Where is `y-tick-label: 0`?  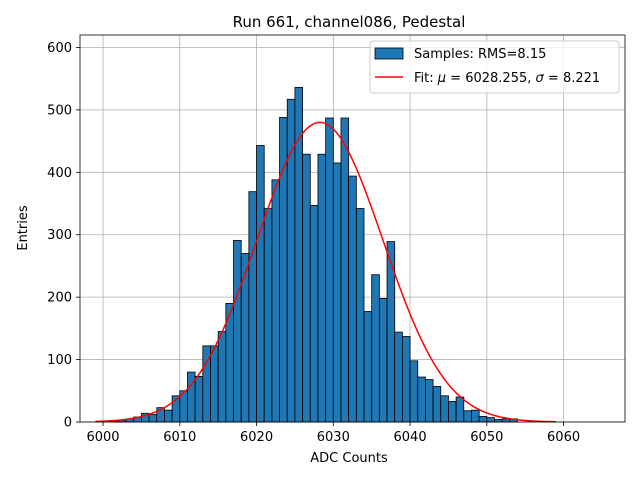
y-tick-label: 0 is located at coordinates (68, 423).